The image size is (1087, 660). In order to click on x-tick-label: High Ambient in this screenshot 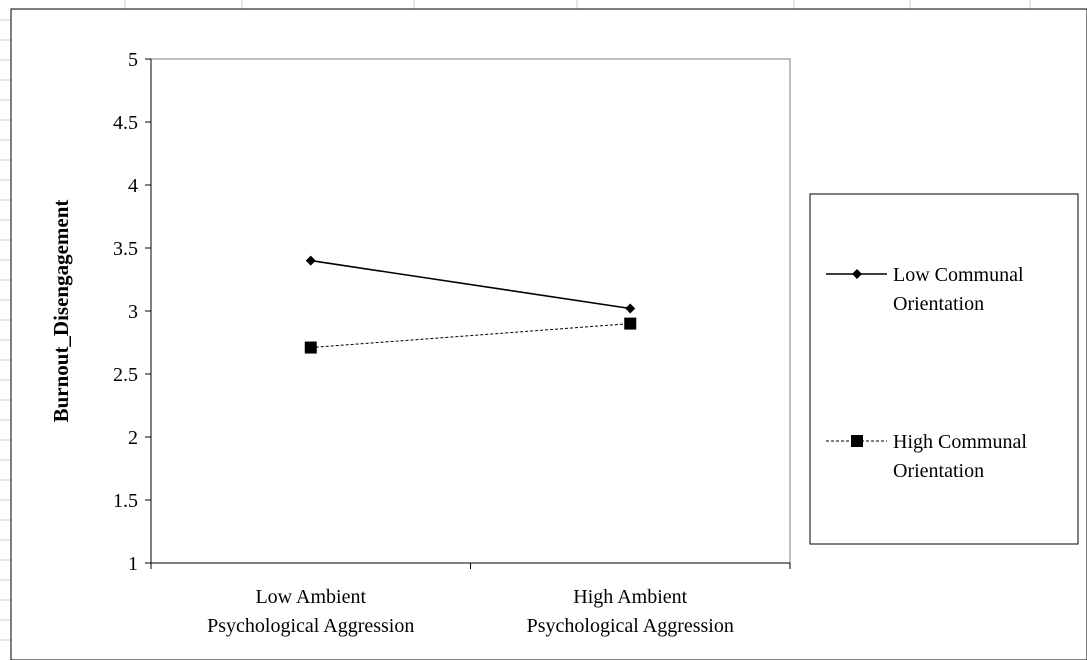, I will do `click(630, 597)`.